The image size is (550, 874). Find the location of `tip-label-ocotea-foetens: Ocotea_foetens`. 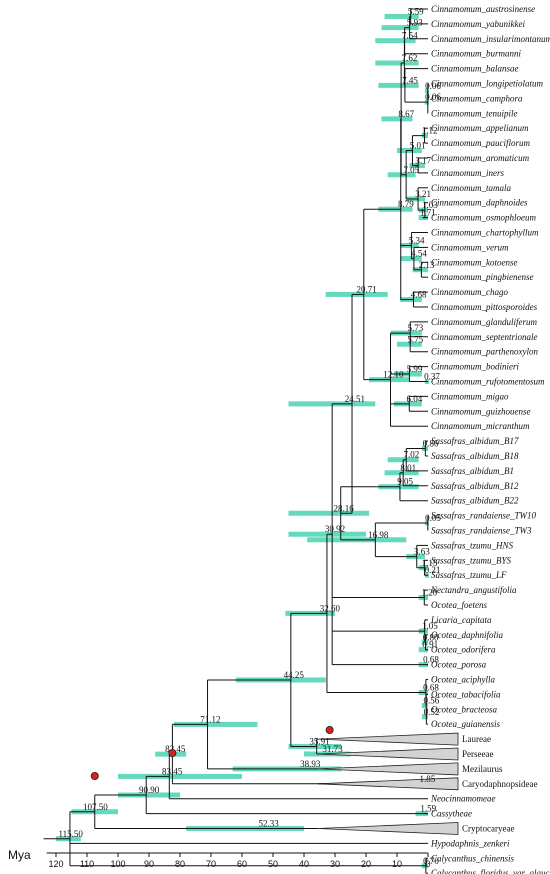

tip-label-ocotea-foetens: Ocotea_foetens is located at coordinates (459, 605).